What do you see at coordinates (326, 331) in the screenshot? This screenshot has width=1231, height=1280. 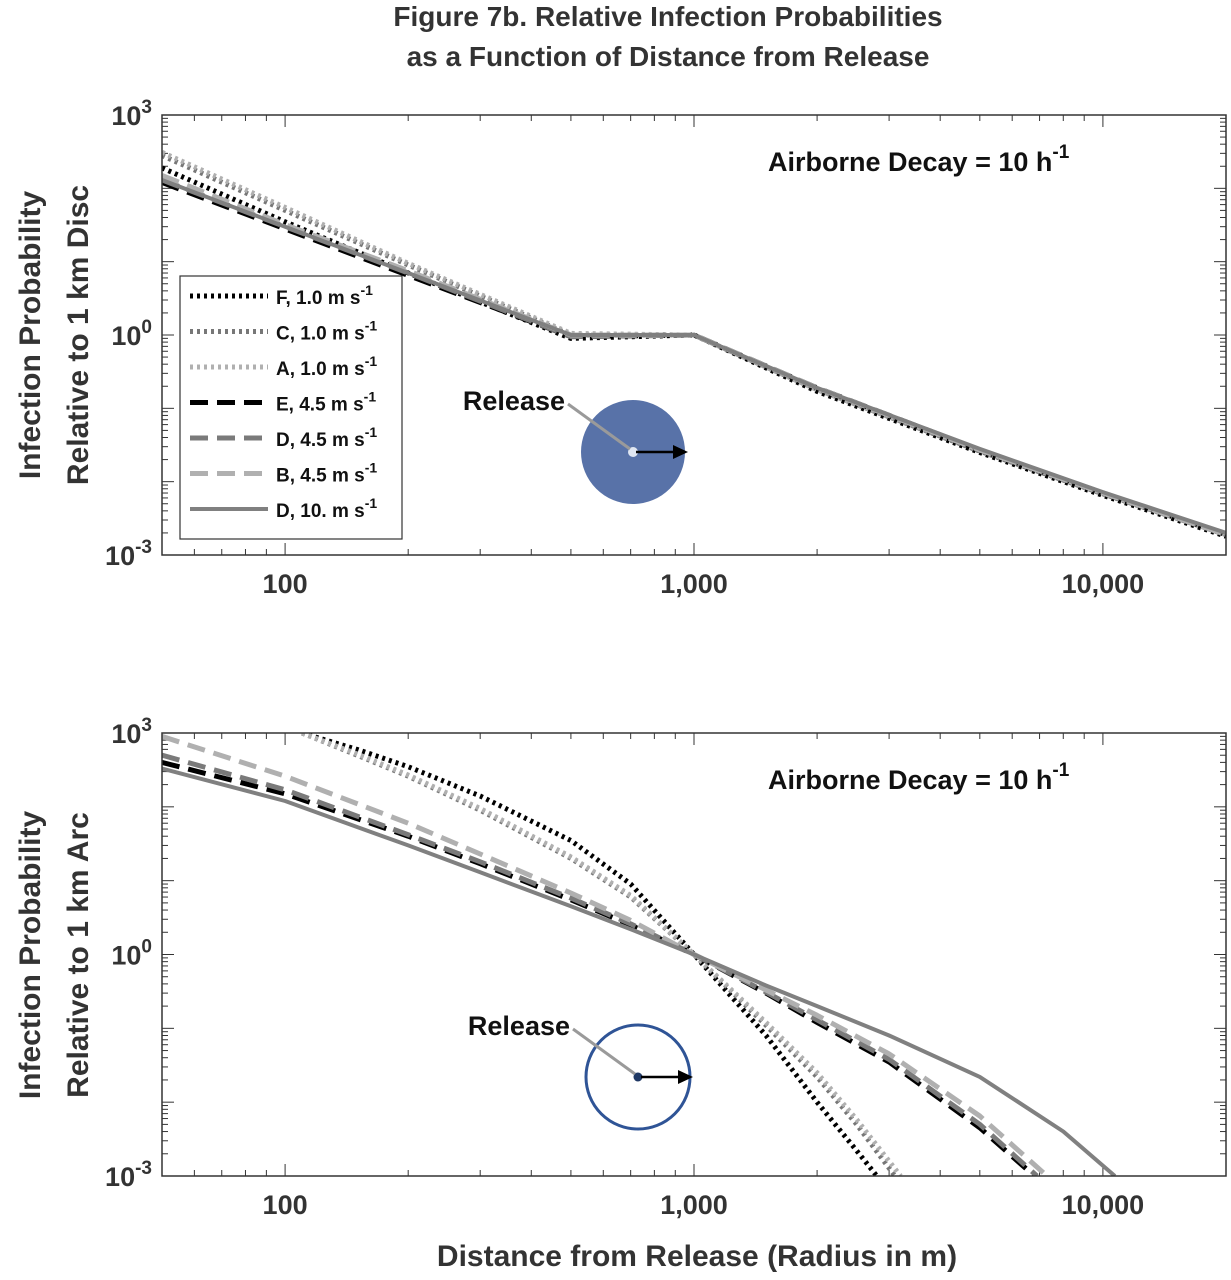 I see `legend-entry: C, 1.0 m s-1` at bounding box center [326, 331].